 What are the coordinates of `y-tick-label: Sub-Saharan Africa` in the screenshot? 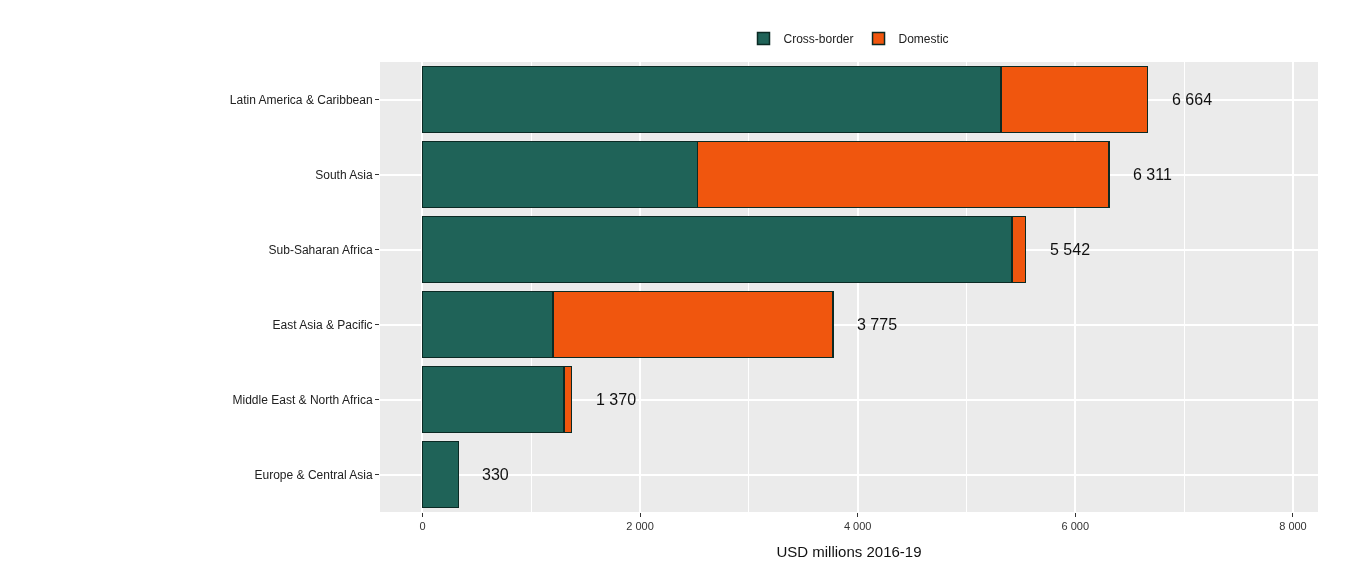 It's located at (320, 249).